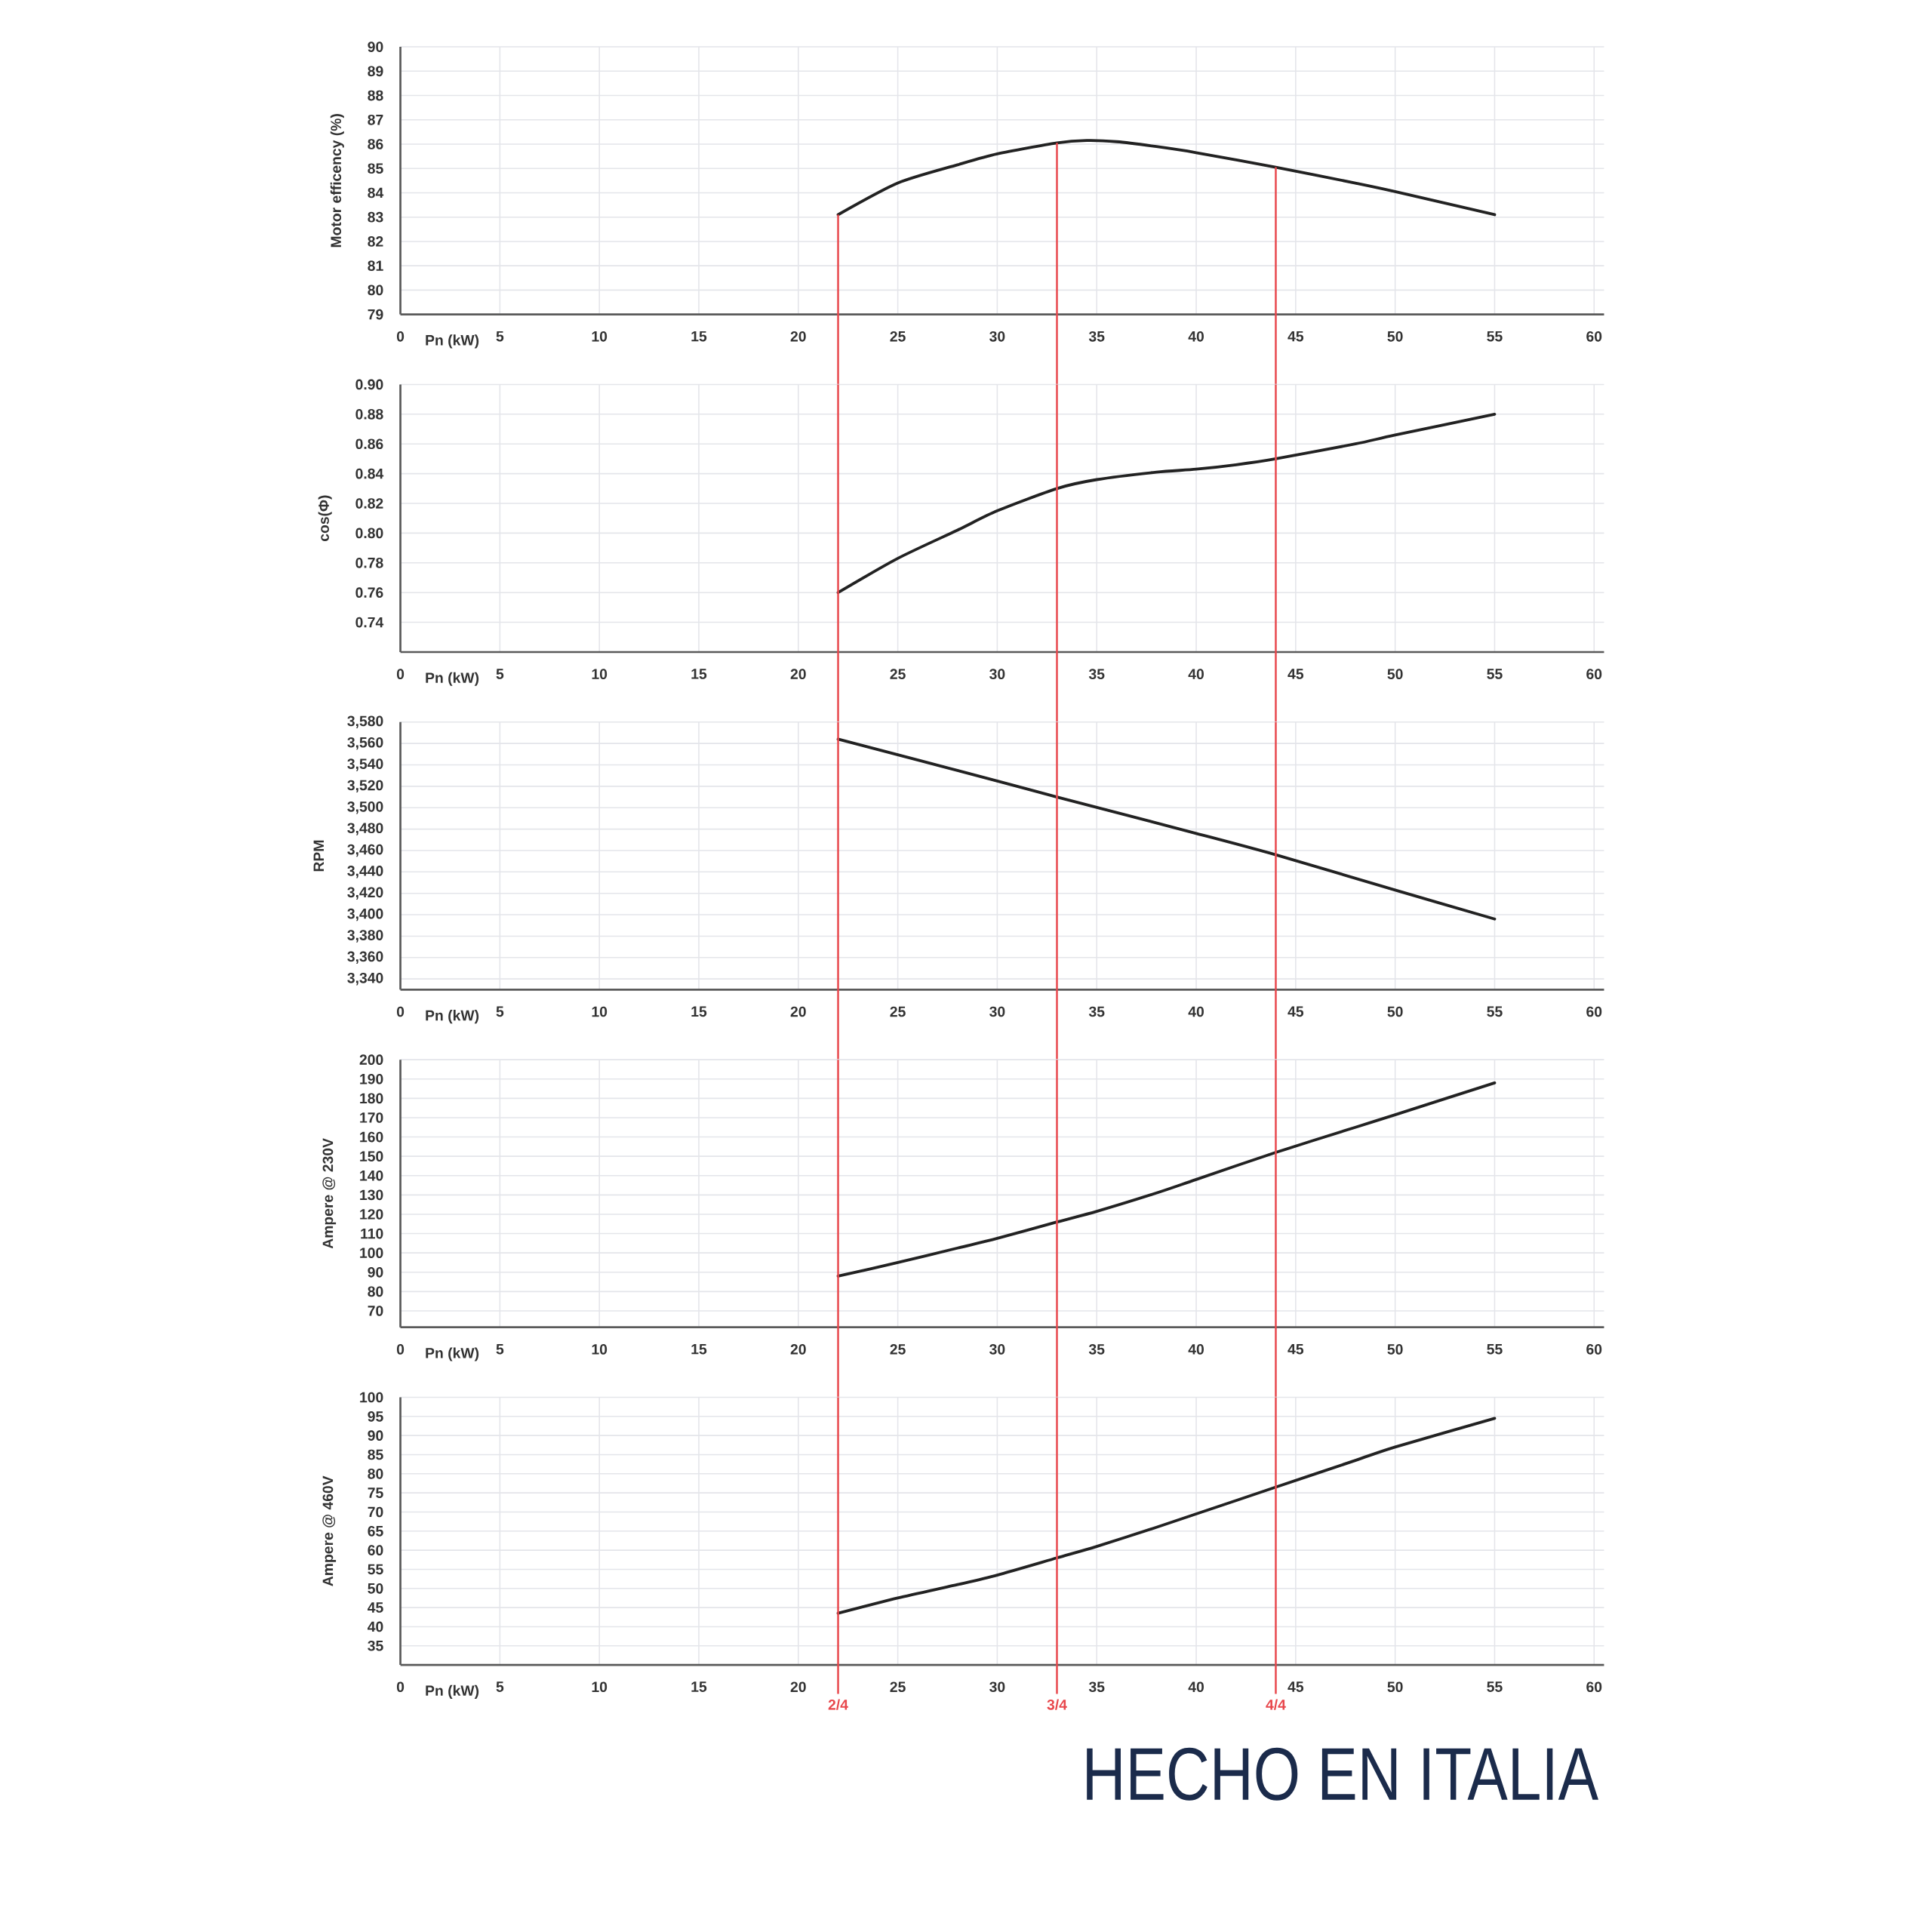 This screenshot has width=1932, height=1932. I want to click on y-tick-label: 3,480, so click(365, 829).